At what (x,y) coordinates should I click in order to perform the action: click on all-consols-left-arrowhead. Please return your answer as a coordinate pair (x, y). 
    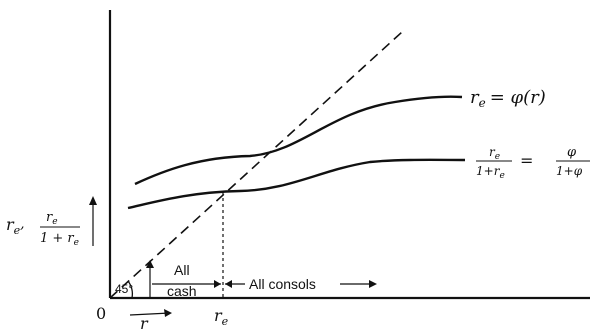
    Looking at the image, I should click on (228, 284).